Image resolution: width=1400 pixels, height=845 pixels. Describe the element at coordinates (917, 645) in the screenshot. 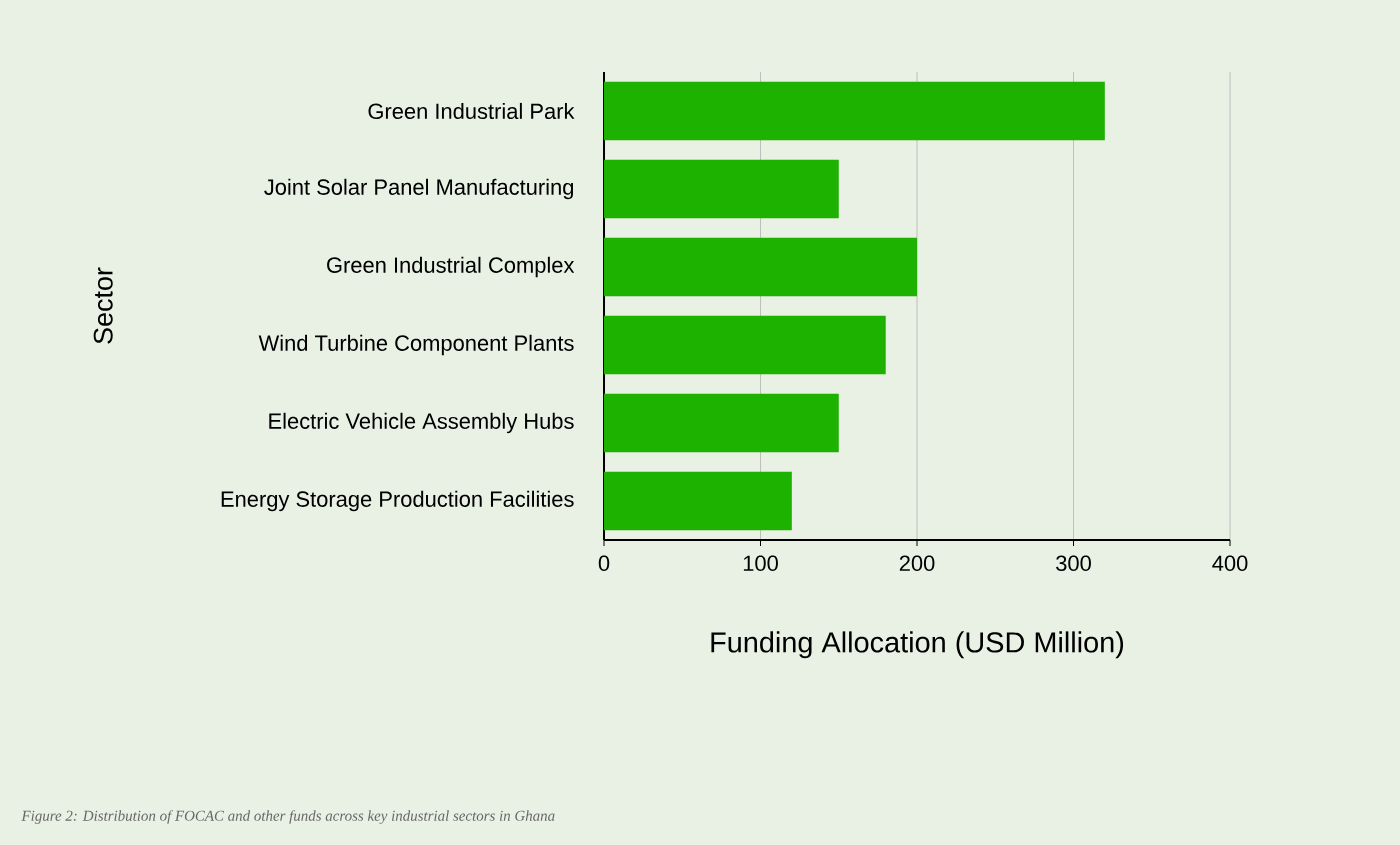

I see `x-axis-title: Funding Allocation (USD Million)` at that location.